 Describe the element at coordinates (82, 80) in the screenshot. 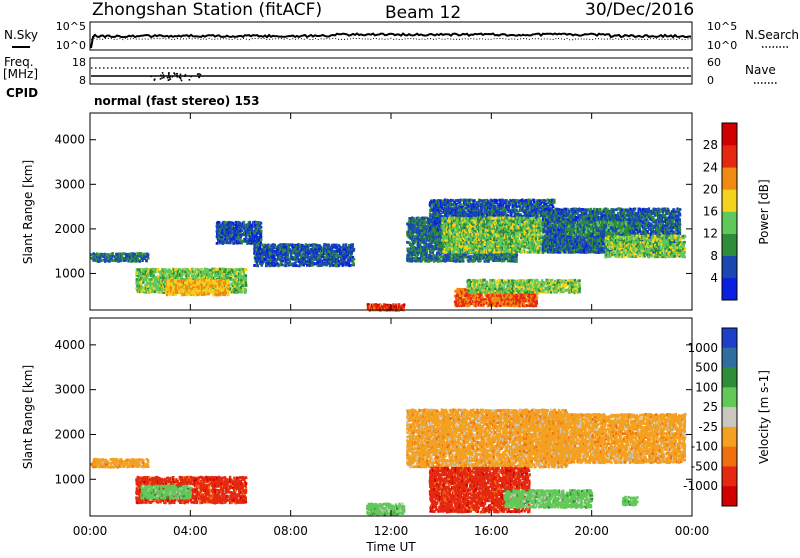

I see `freq-left-tick-bottom: 8` at that location.